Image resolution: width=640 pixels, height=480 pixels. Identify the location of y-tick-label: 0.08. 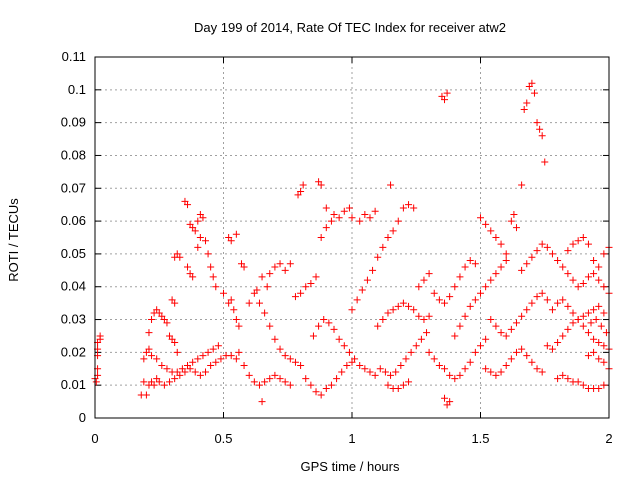
(73, 154).